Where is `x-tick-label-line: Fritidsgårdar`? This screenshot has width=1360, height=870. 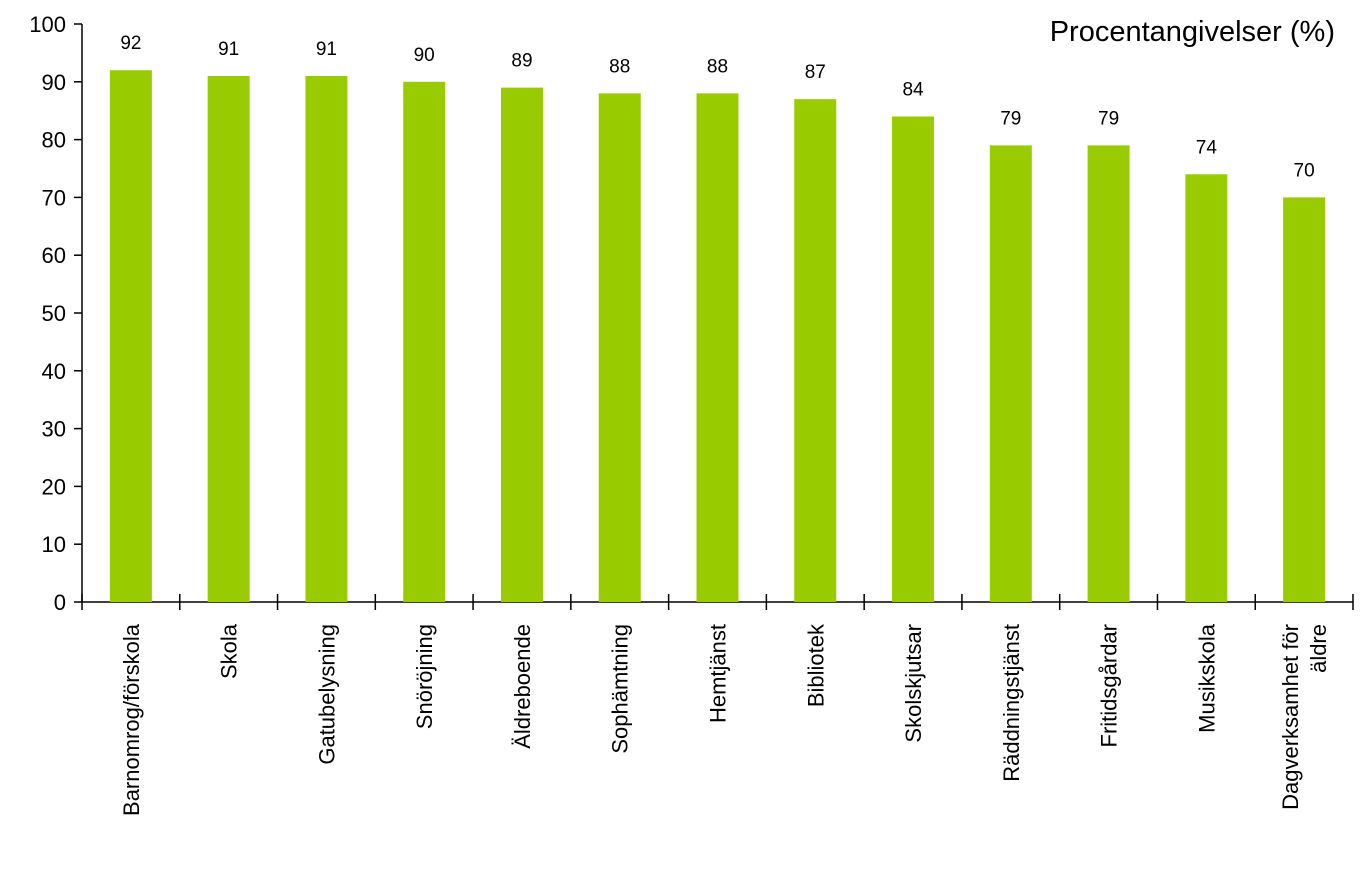 x-tick-label-line: Fritidsgårdar is located at coordinates (1109, 685).